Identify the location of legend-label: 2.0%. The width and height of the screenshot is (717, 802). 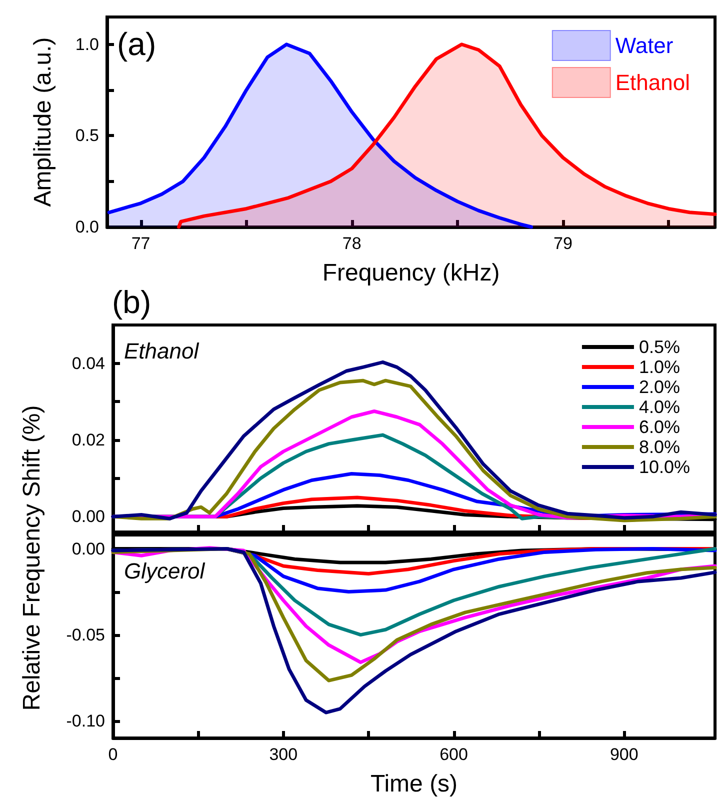
(659, 387).